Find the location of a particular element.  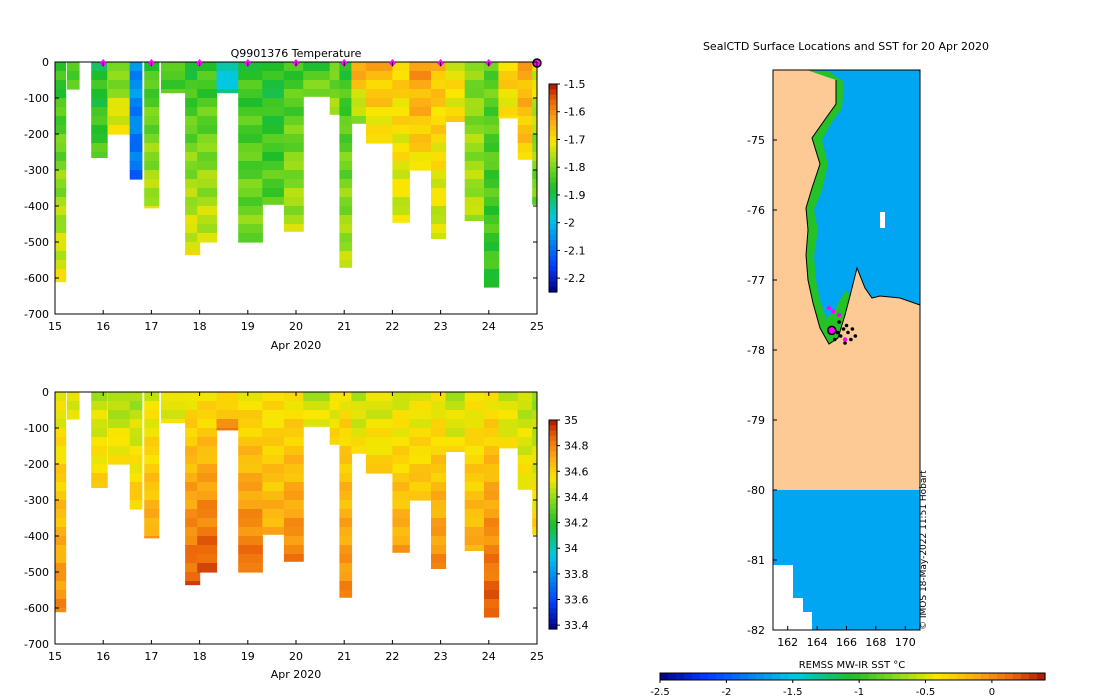

x-tick-label: 15 is located at coordinates (55, 326).